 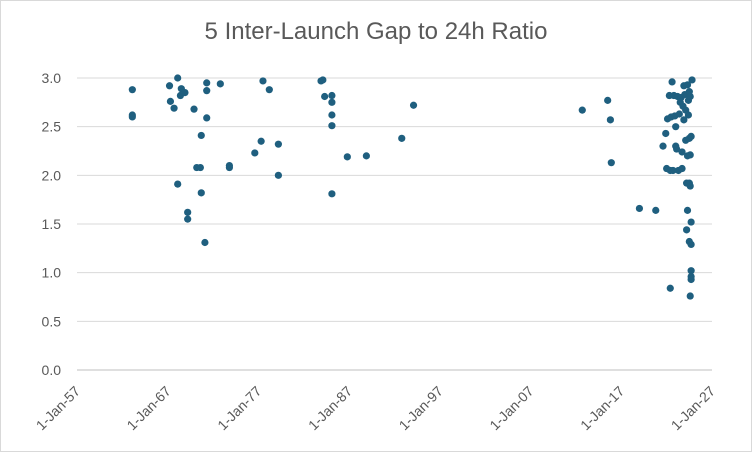 What do you see at coordinates (148, 408) in the screenshot?
I see `x-tick-label: 1-Jan-67` at bounding box center [148, 408].